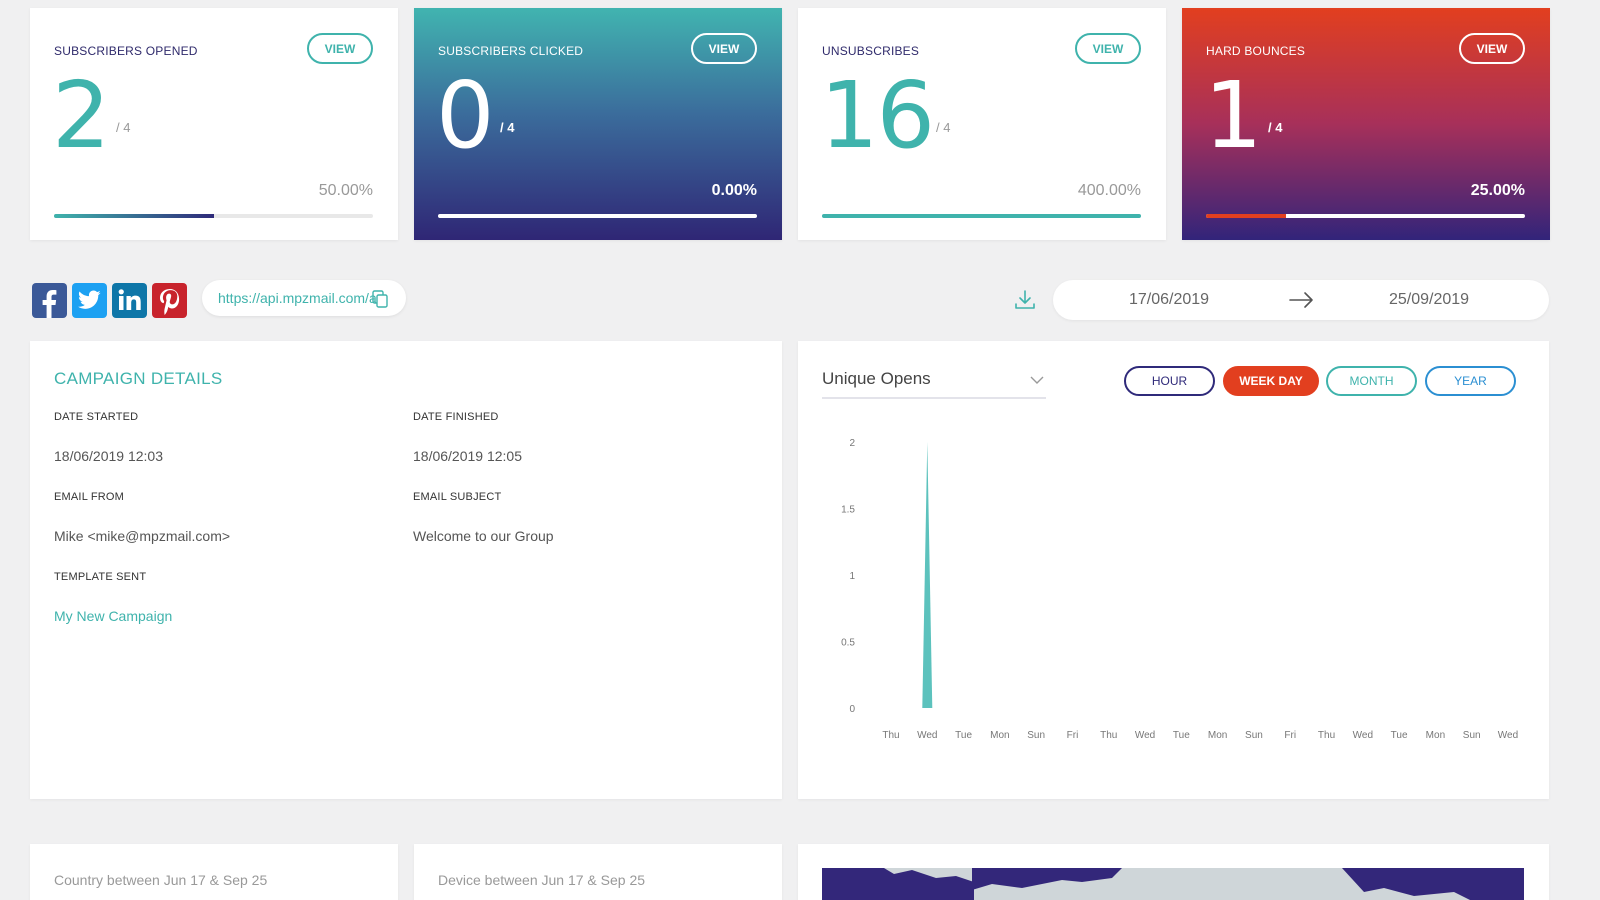 This screenshot has width=1600, height=900. What do you see at coordinates (1271, 381) in the screenshot?
I see `period-weekday-button: WEEK DAY` at bounding box center [1271, 381].